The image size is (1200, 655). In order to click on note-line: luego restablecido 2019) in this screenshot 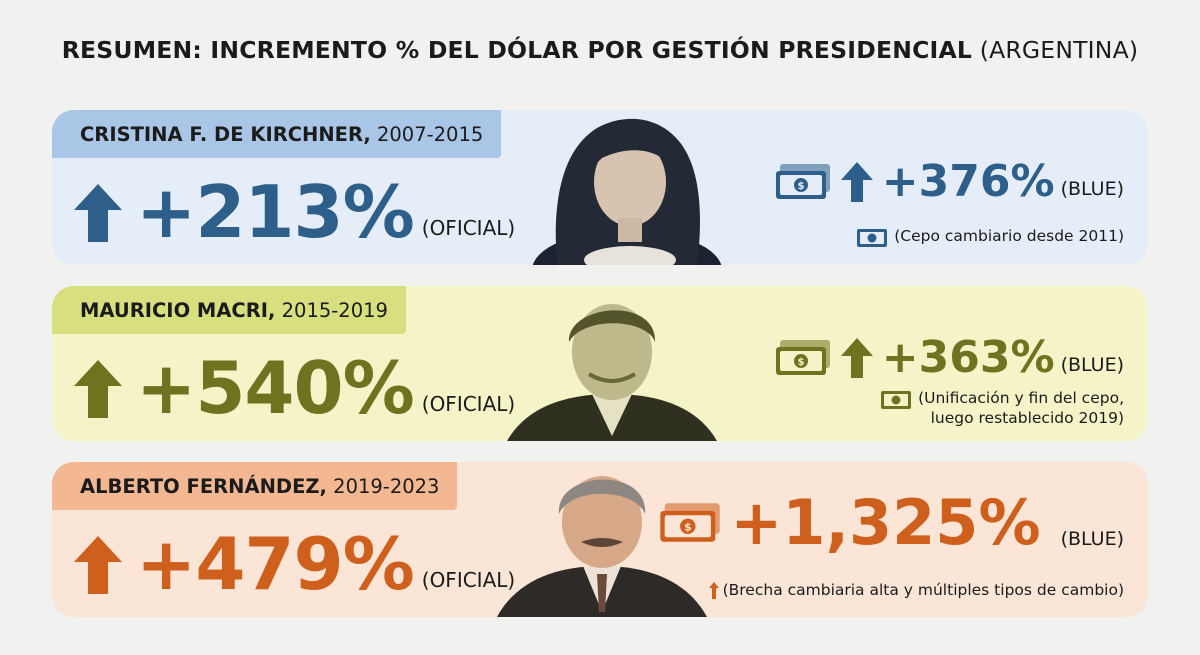, I will do `click(1027, 418)`.